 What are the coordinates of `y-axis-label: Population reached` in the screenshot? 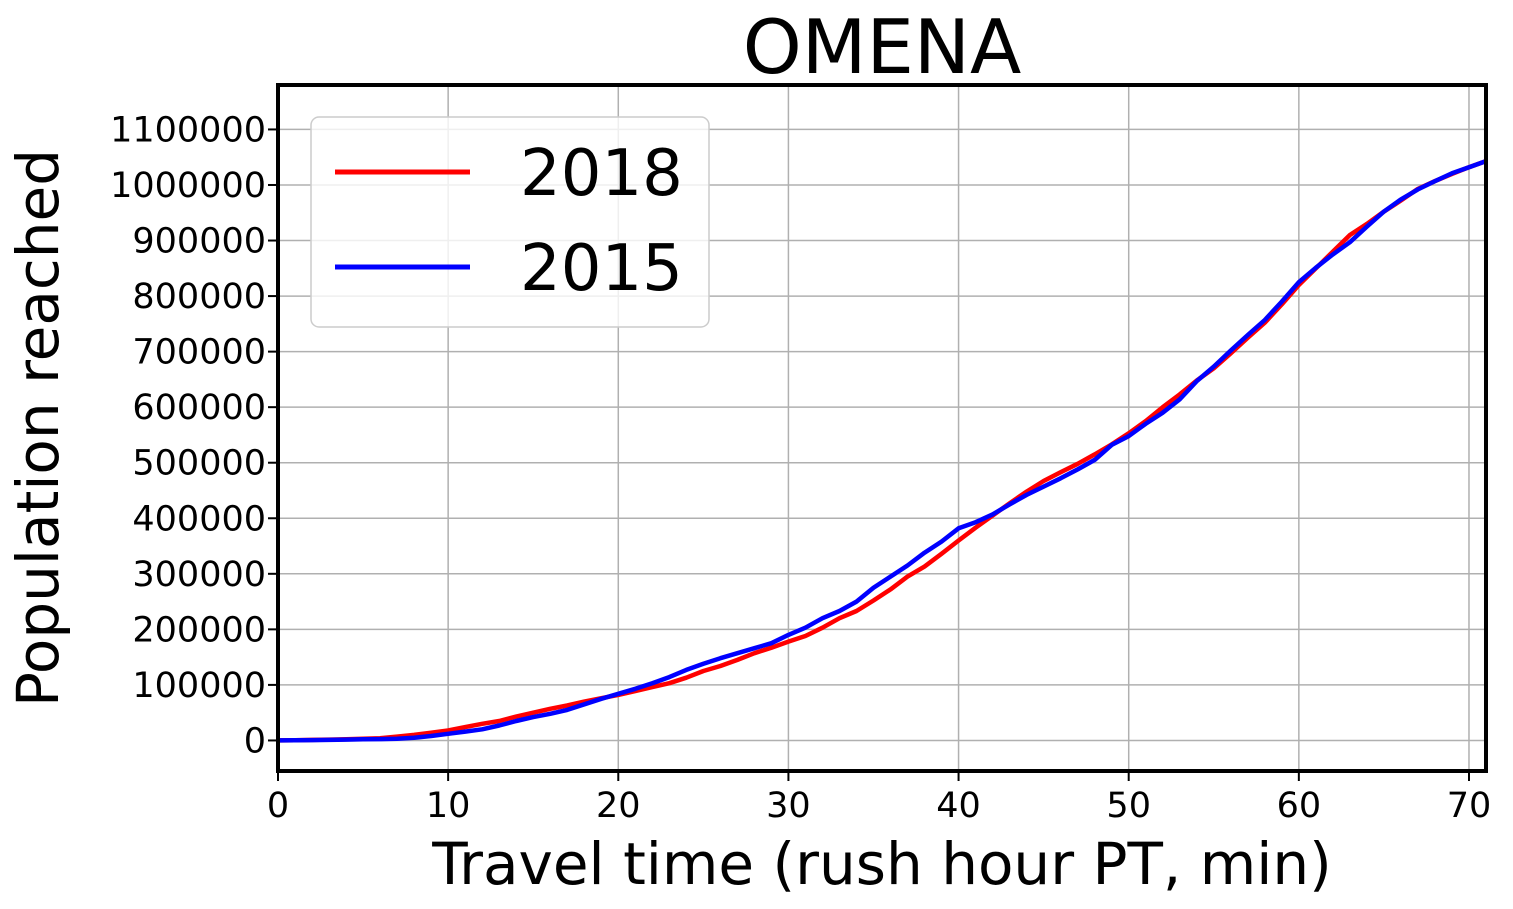 It's located at (38, 428).